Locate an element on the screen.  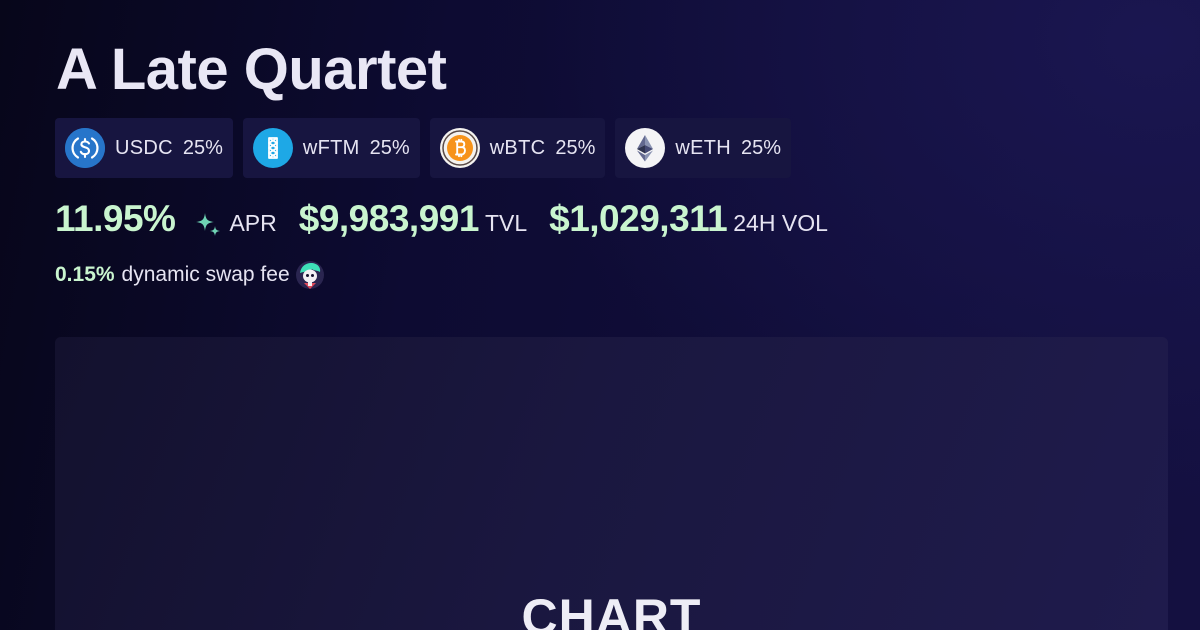
token-chip-usdc: USDC 25% is located at coordinates (144, 148).